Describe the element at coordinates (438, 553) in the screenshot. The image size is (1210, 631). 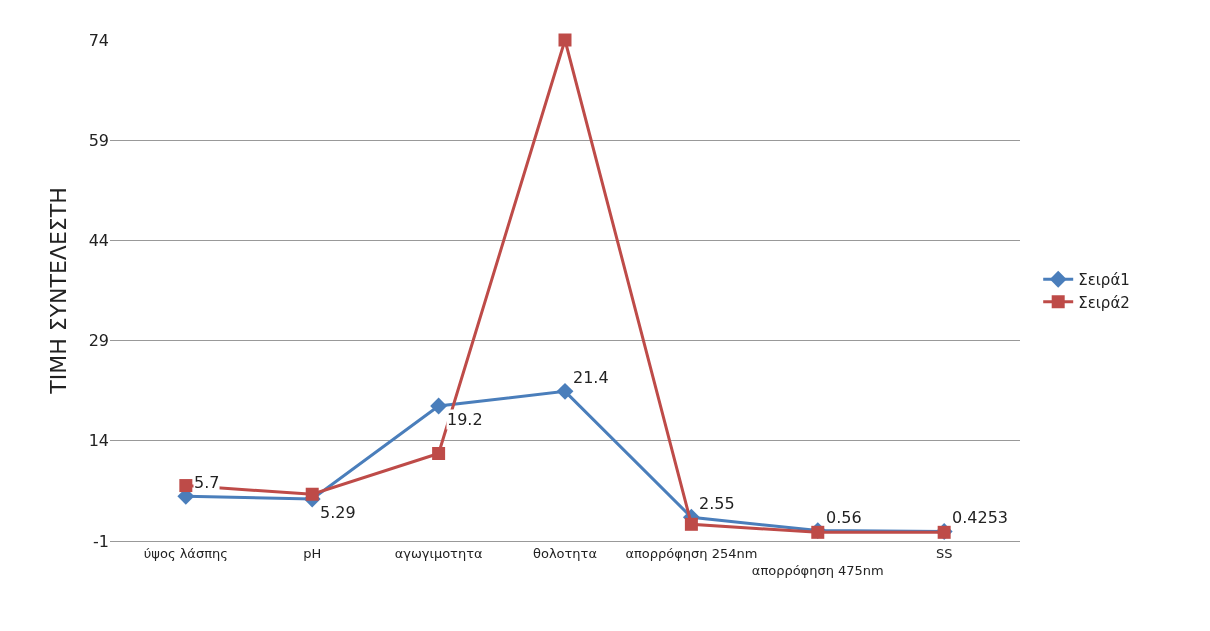
I see `x-tick-label: αγωγιμοτητα` at that location.